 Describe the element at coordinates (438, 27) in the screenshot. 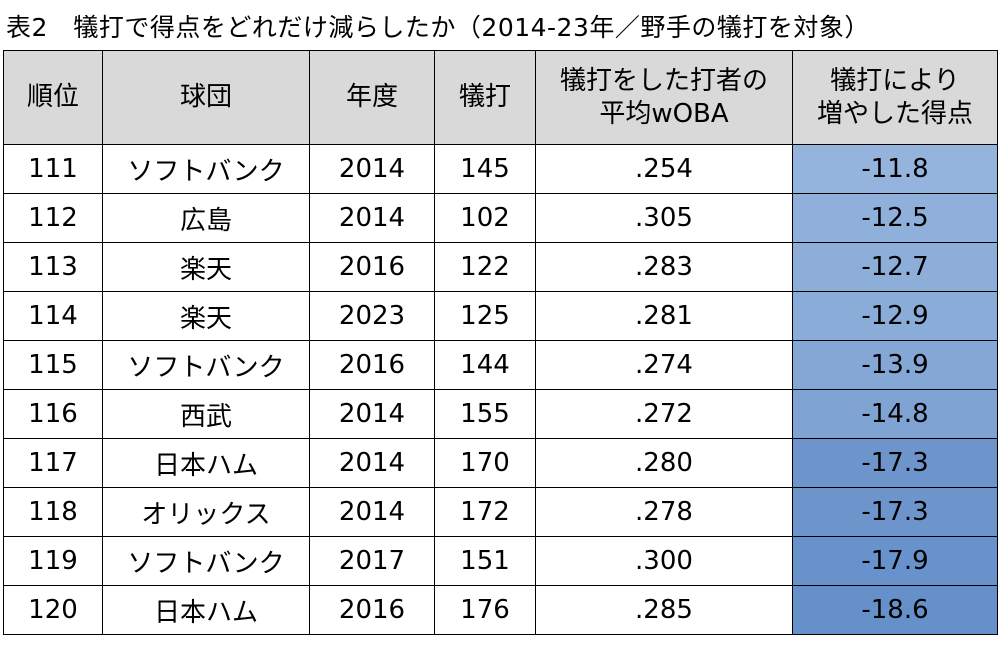

I see `table-title: 表2 犠打で得点をどれだけ減らしたか（2014-23年／野手の犠打を対象）` at that location.